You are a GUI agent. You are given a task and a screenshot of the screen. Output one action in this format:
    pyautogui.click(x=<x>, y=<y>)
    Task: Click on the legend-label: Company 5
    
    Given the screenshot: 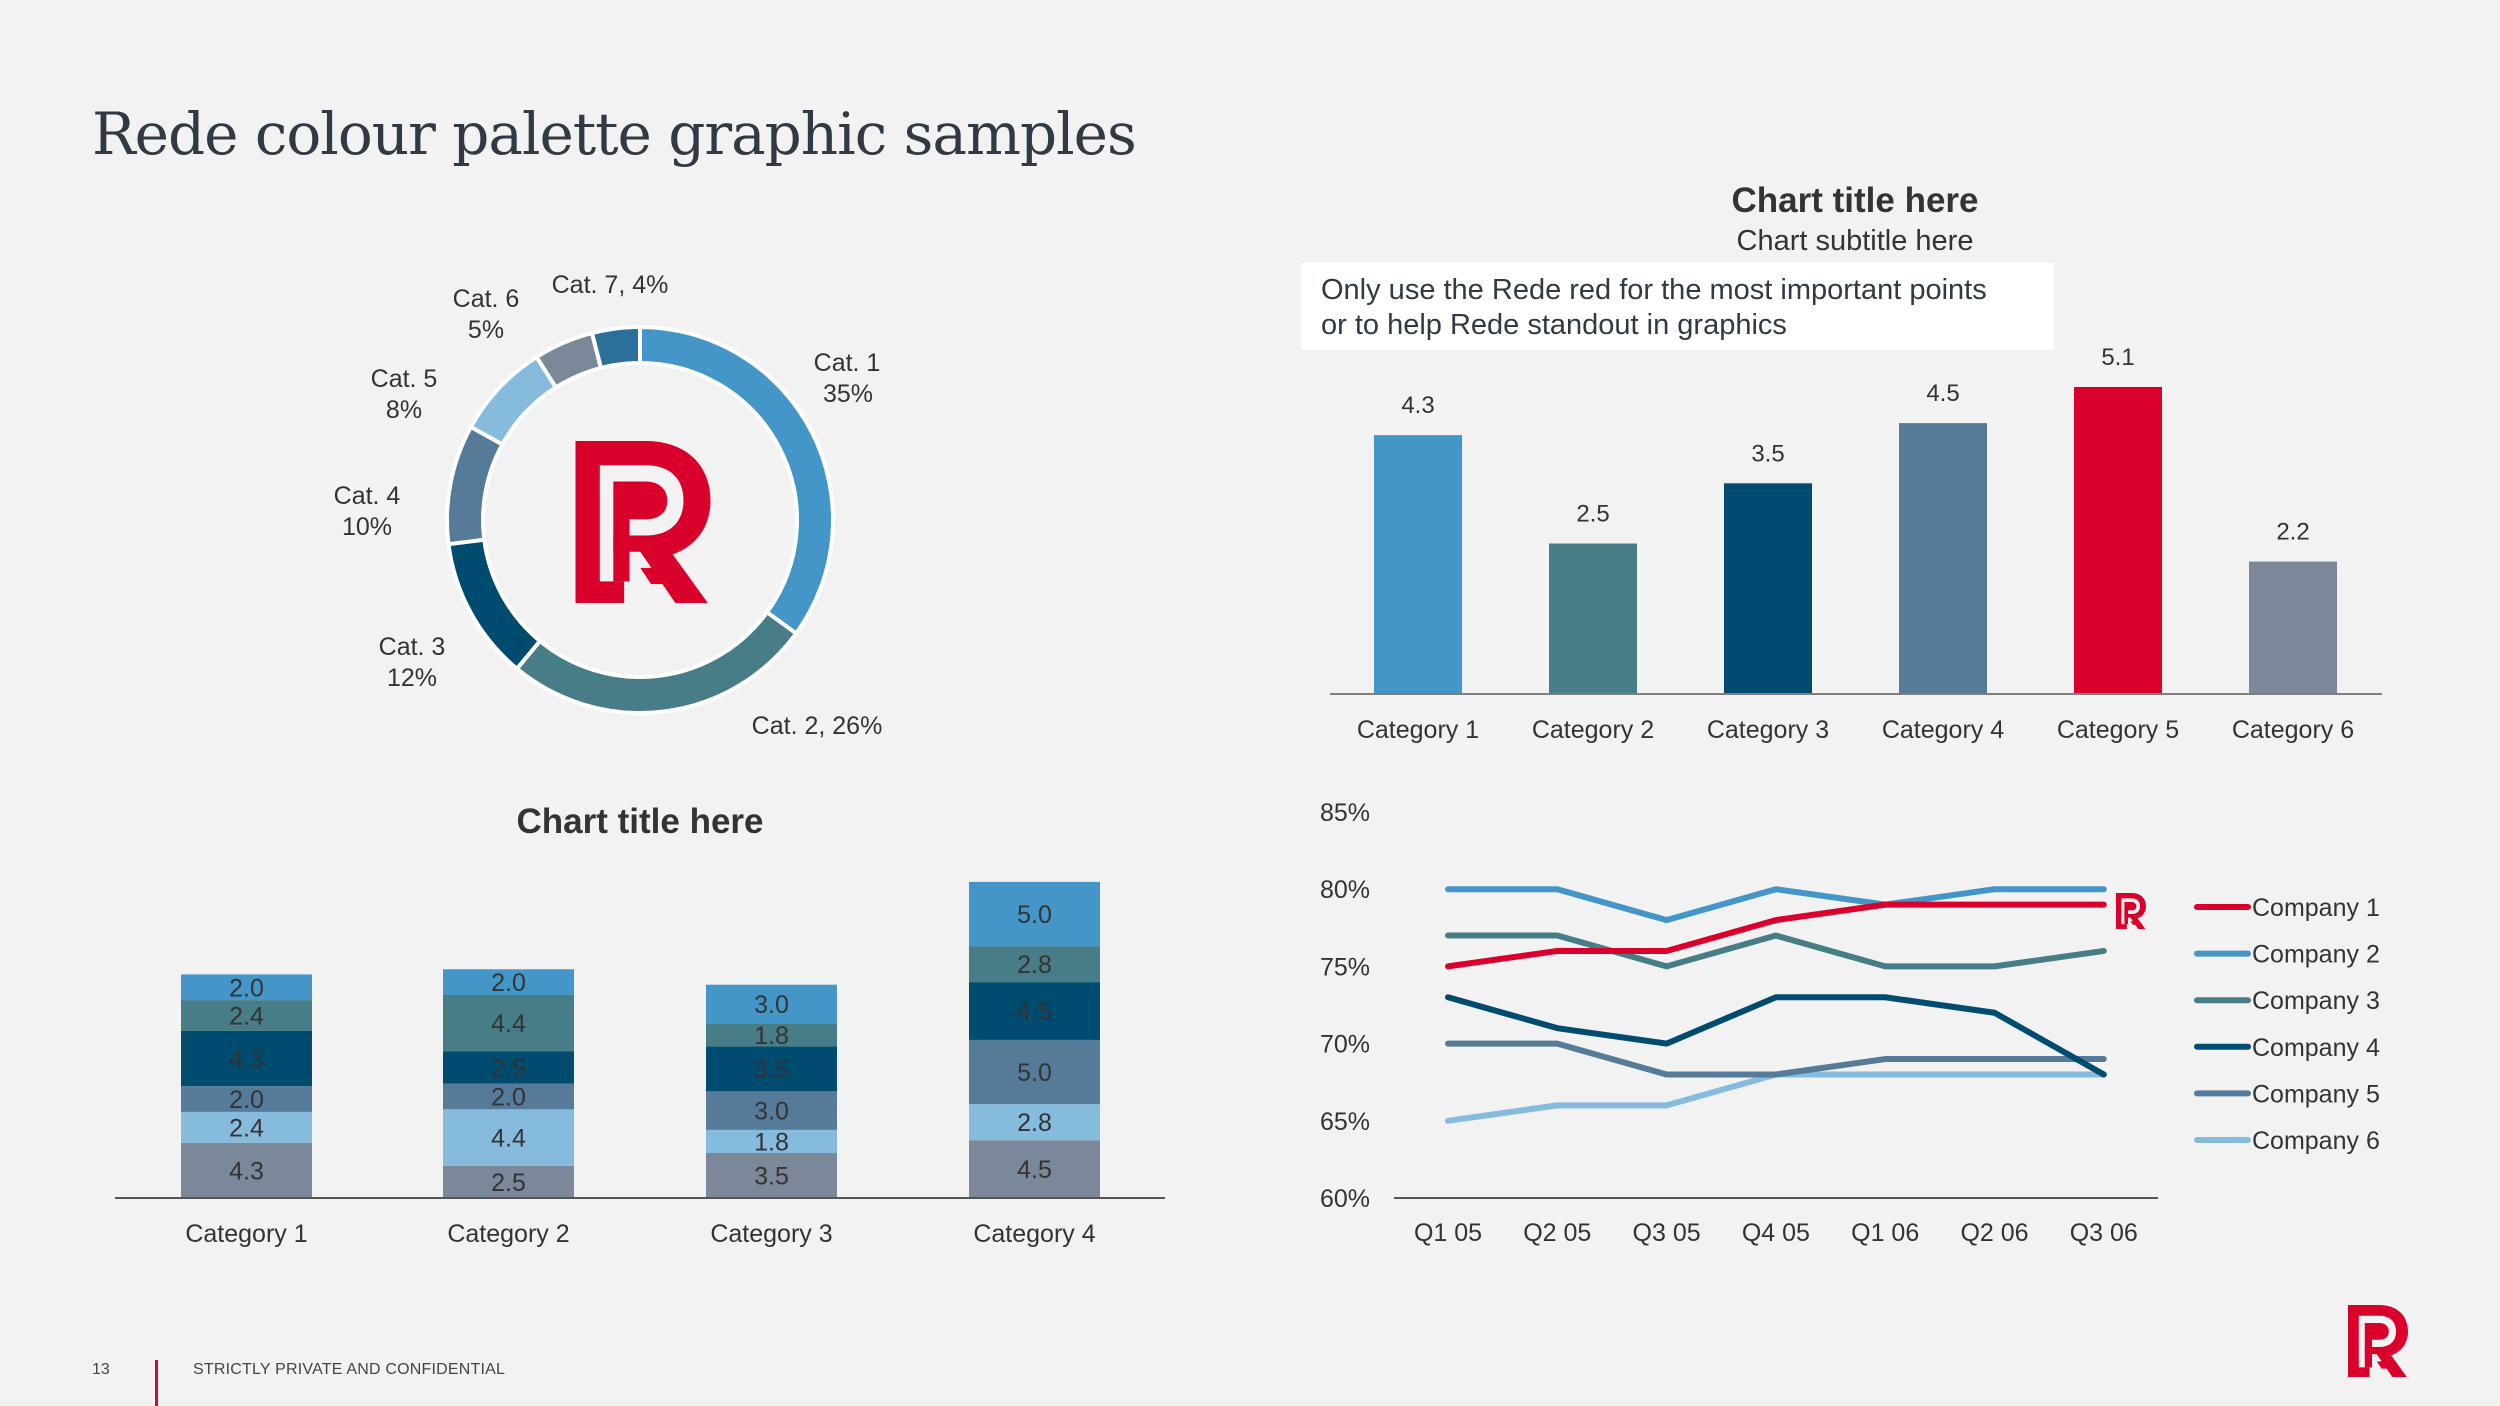 What is the action you would take?
    pyautogui.click(x=2316, y=1094)
    